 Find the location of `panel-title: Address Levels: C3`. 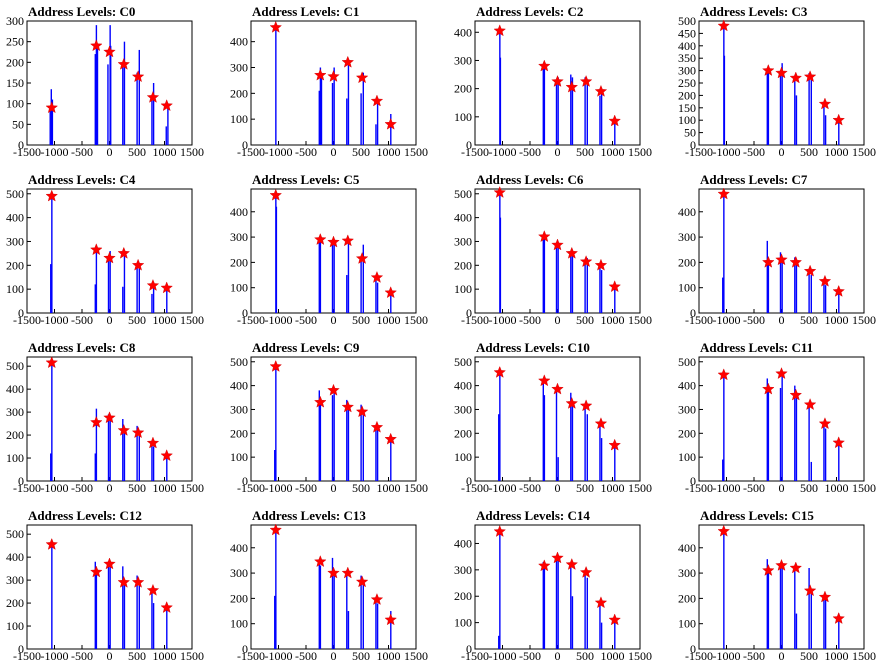

panel-title: Address Levels: C3 is located at coordinates (754, 11).